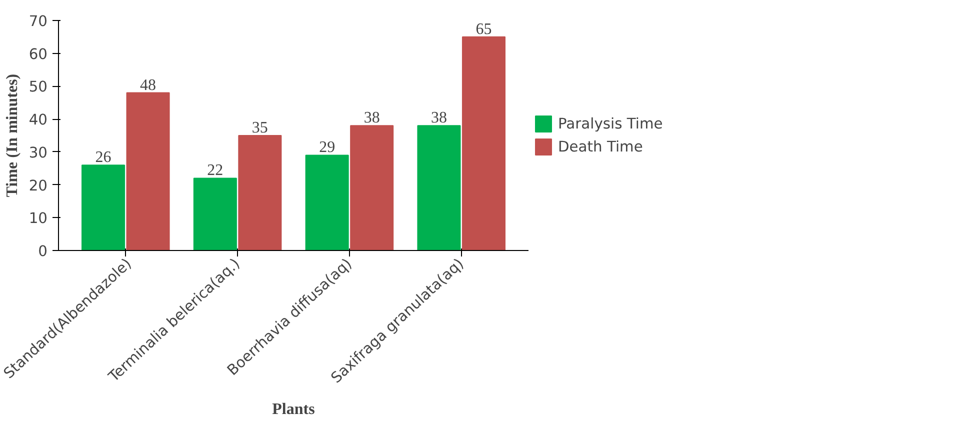  Describe the element at coordinates (43, 251) in the screenshot. I see `y-tick-label: 0` at that location.